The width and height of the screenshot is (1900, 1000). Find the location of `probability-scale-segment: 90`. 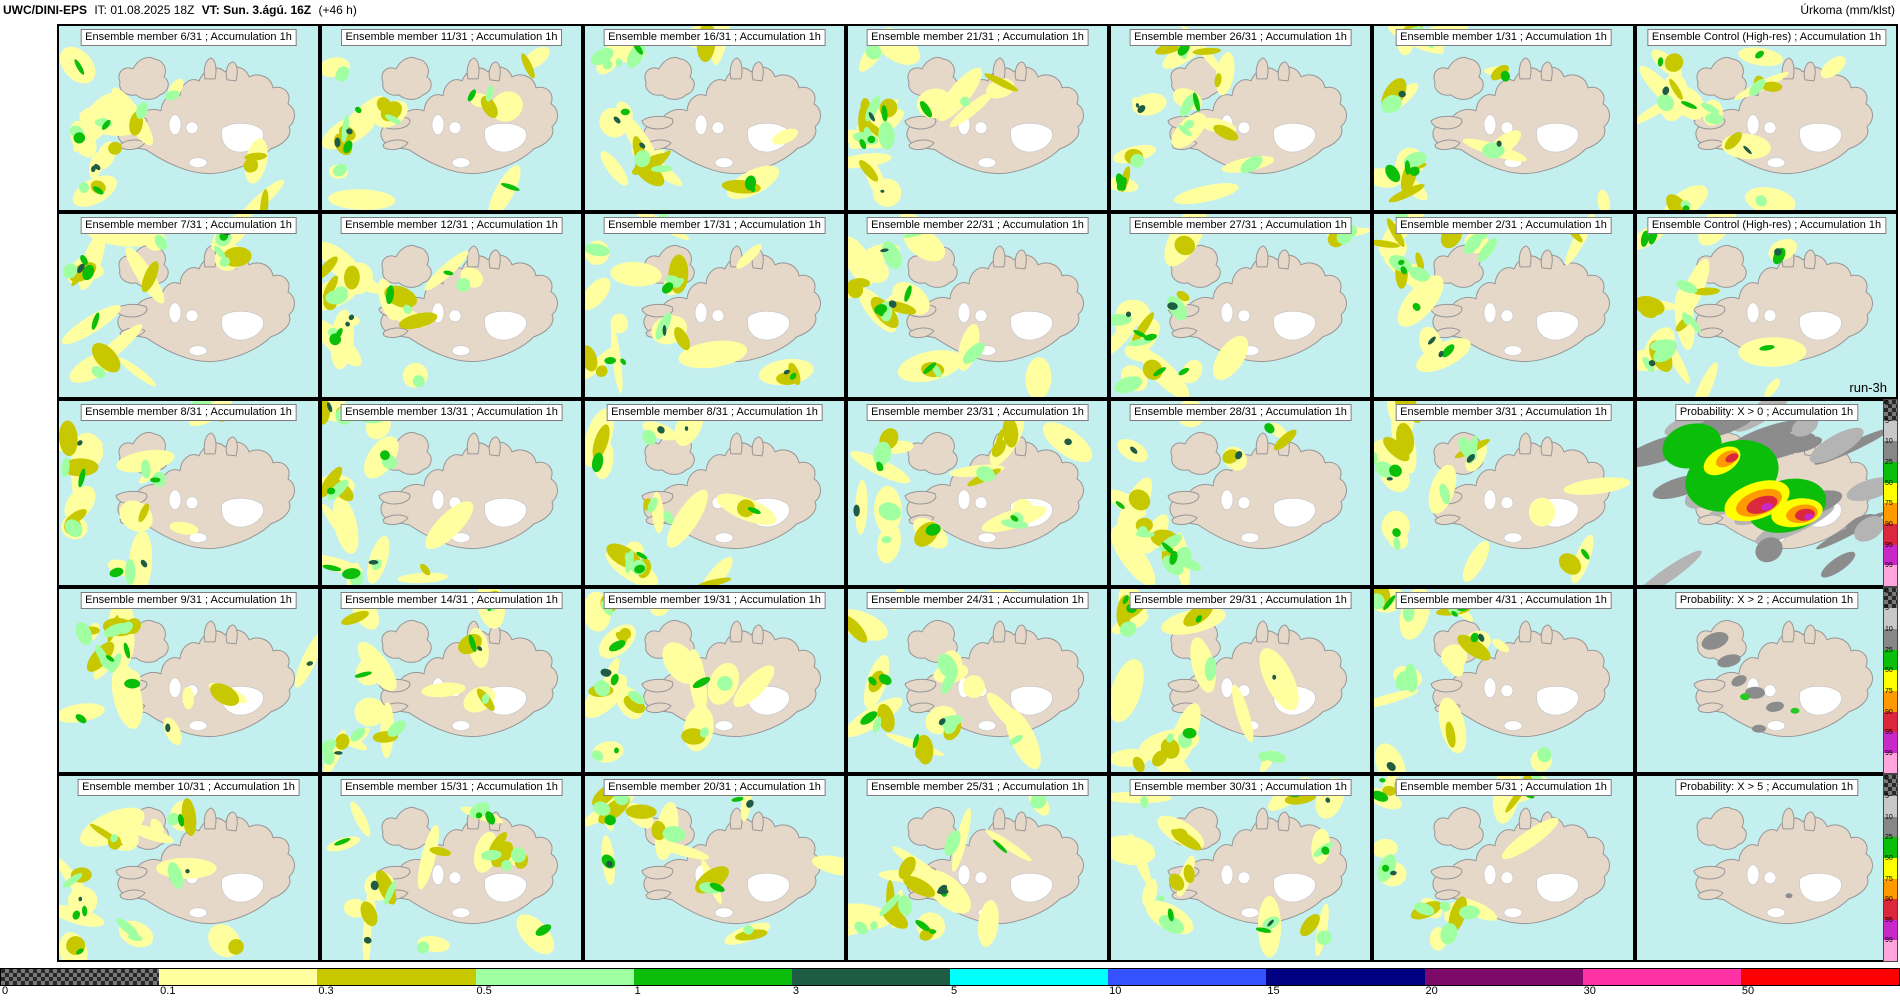

probability-scale-segment: 90 is located at coordinates (1890, 891).